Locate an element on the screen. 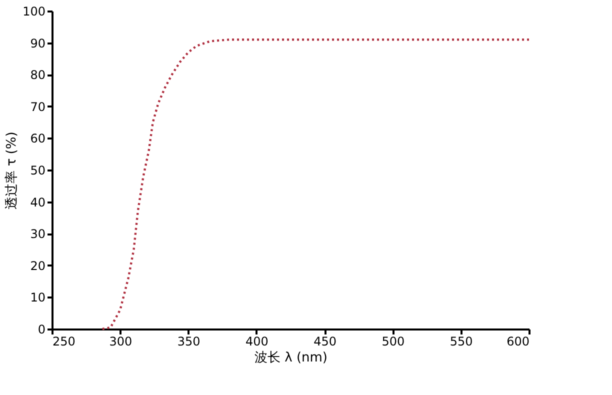  y-axis-title: 透过率 τ (%) is located at coordinates (12, 171).